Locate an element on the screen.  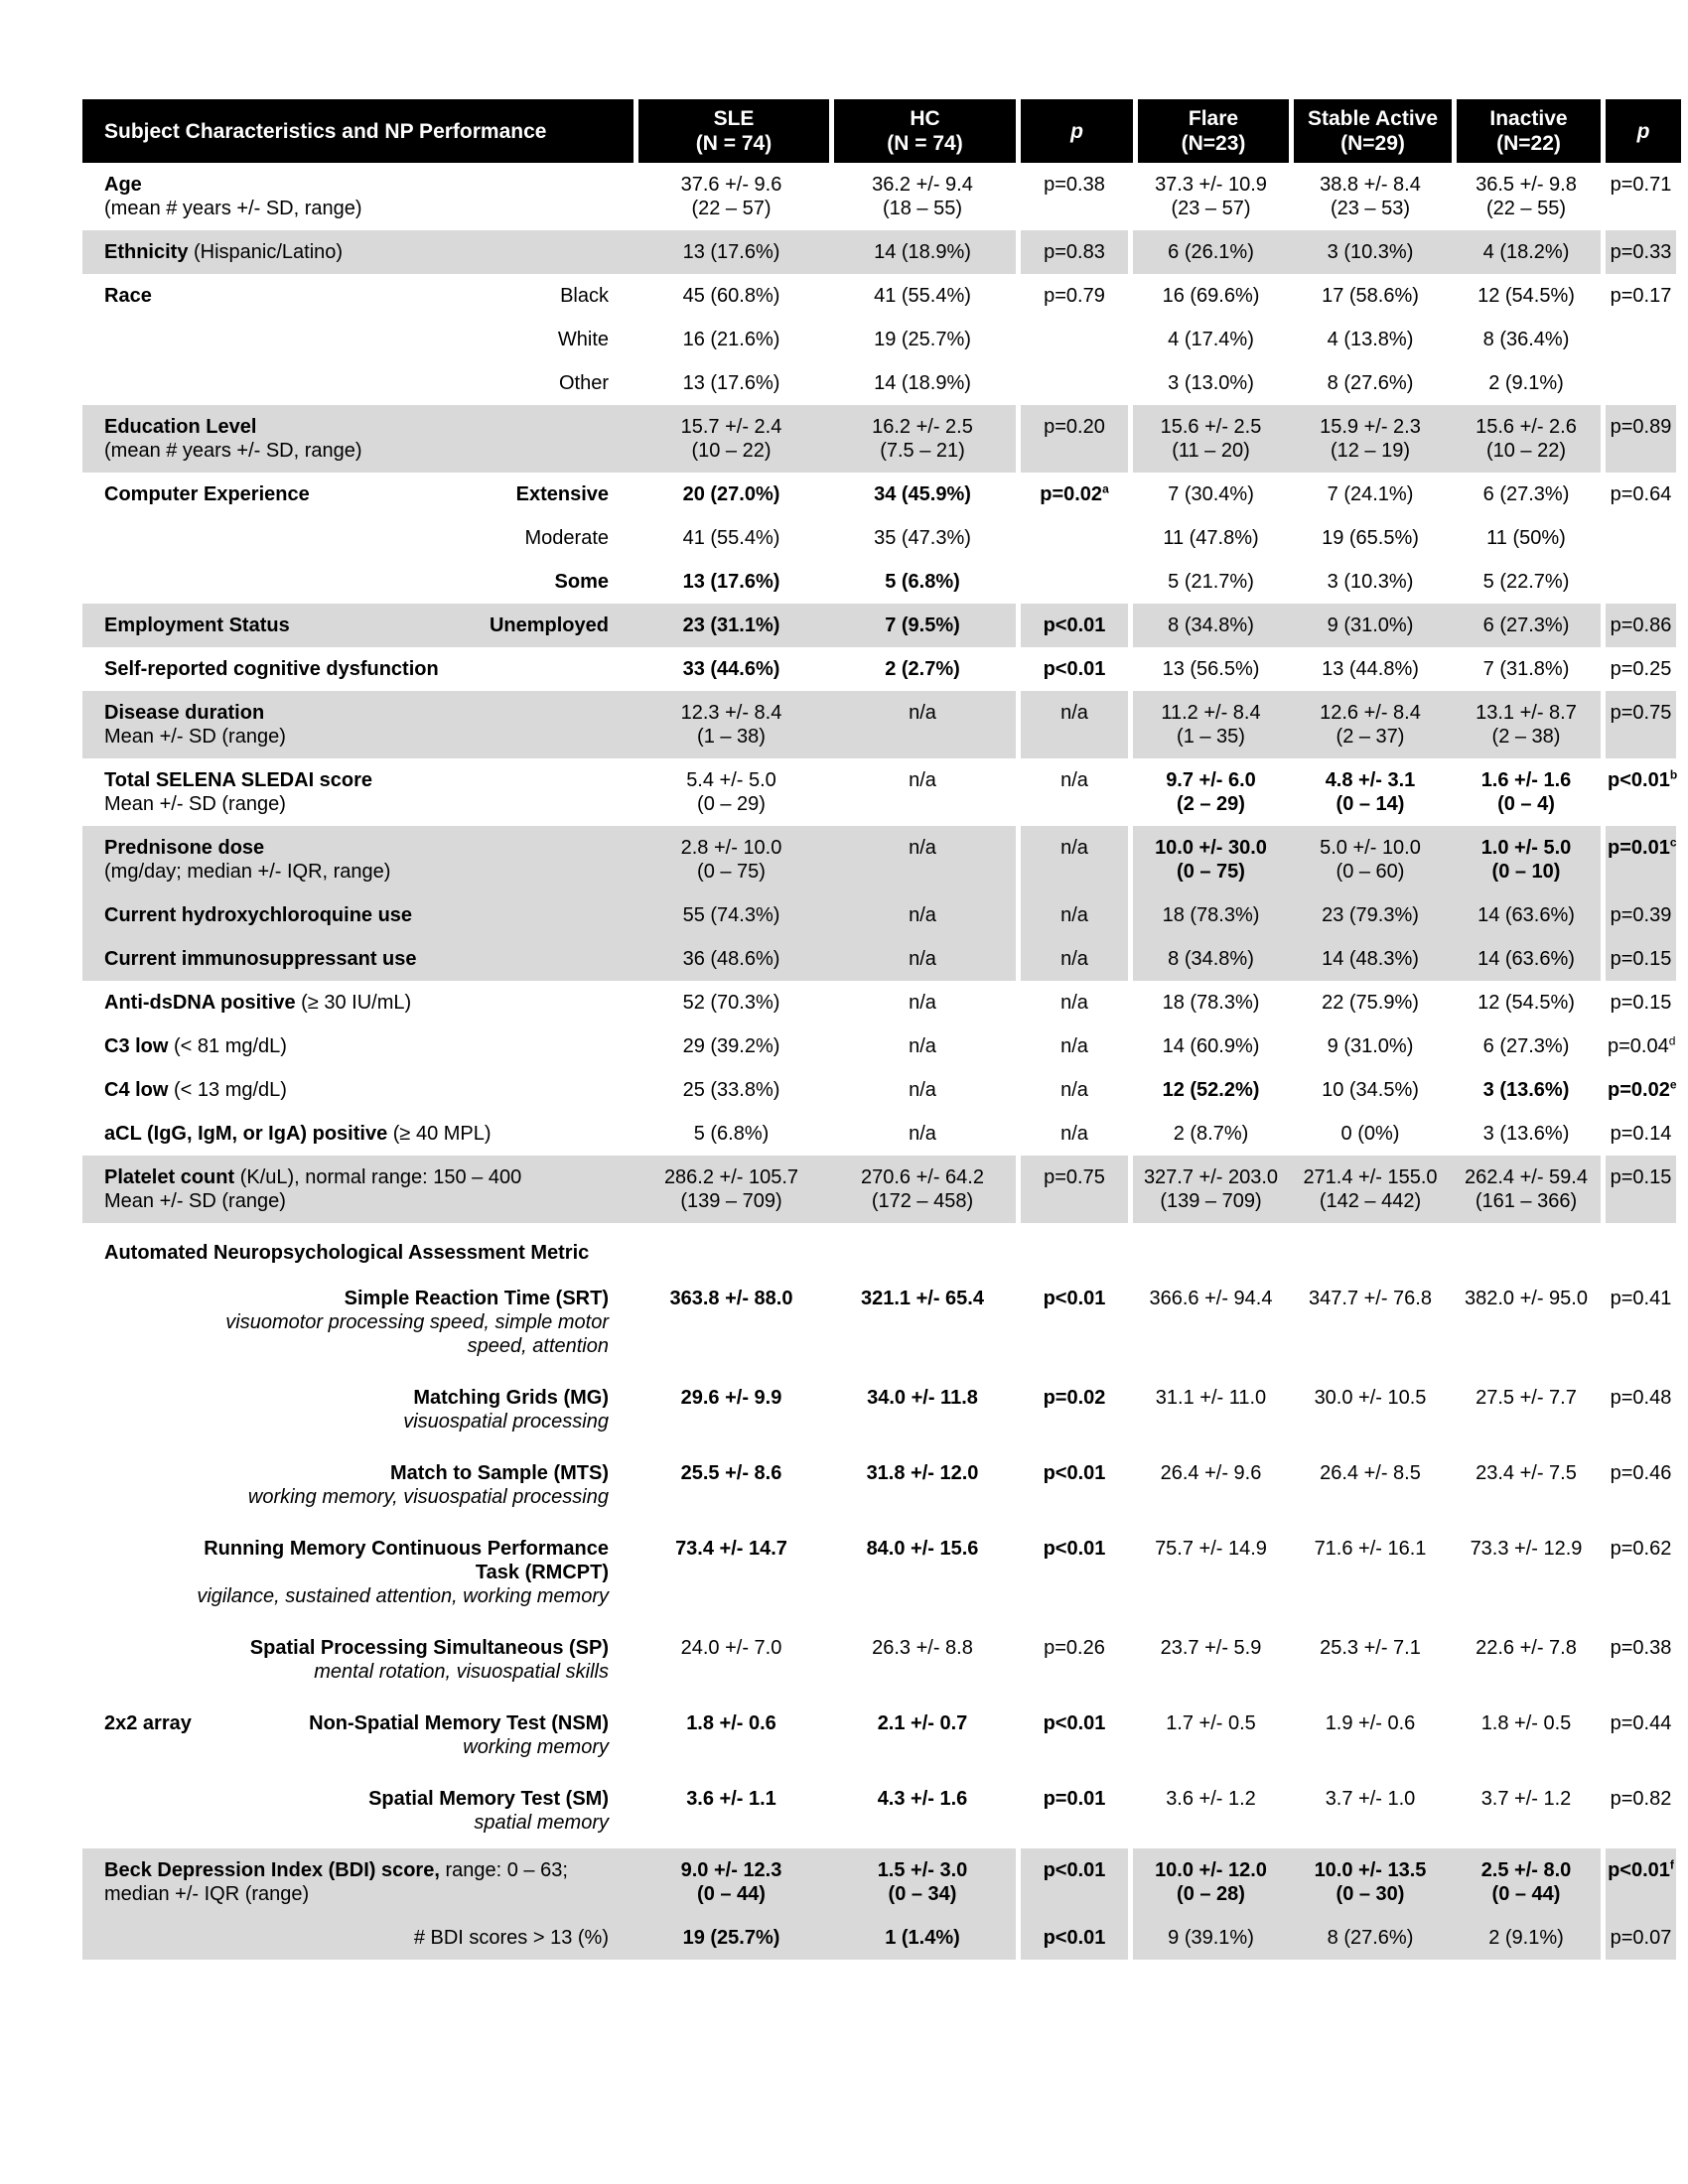
cell-value: 27.5 +/- 7.7 is located at coordinates (1526, 1398).